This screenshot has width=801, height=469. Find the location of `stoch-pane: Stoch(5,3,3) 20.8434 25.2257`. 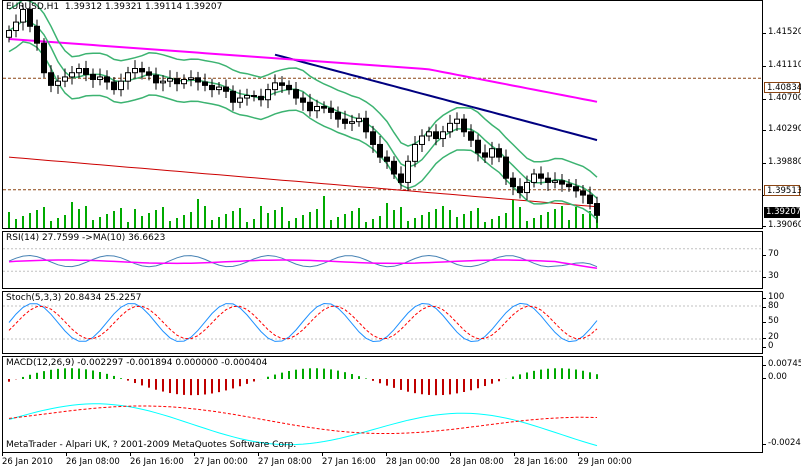

stoch-pane: Stoch(5,3,3) 20.8434 25.2257 is located at coordinates (382, 322).